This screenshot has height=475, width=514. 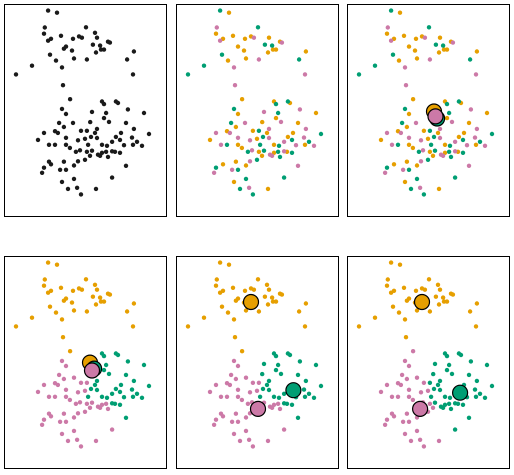 I want to click on panel-frame, so click(x=85, y=110).